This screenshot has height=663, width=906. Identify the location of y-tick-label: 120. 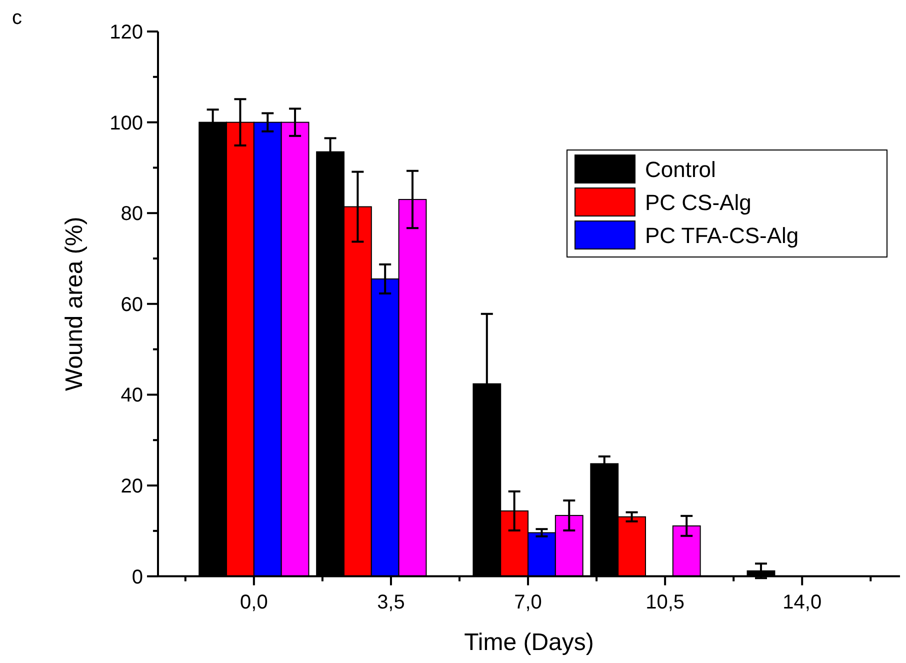
(126, 33).